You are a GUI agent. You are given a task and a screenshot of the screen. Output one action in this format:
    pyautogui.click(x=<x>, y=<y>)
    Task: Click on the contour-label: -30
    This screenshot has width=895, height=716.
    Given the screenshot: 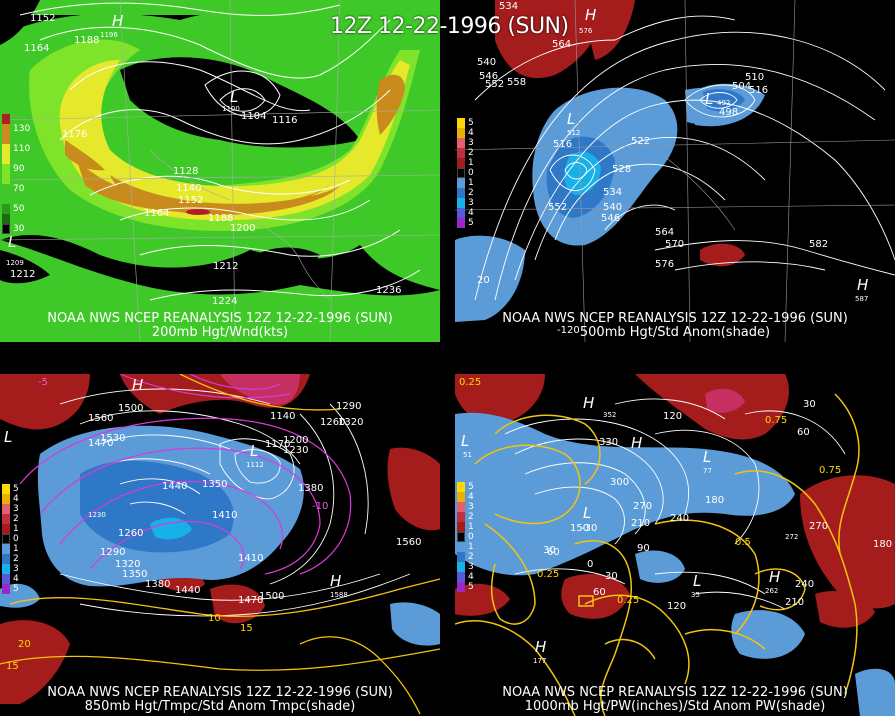 What is the action you would take?
    pyautogui.click(x=589, y=528)
    